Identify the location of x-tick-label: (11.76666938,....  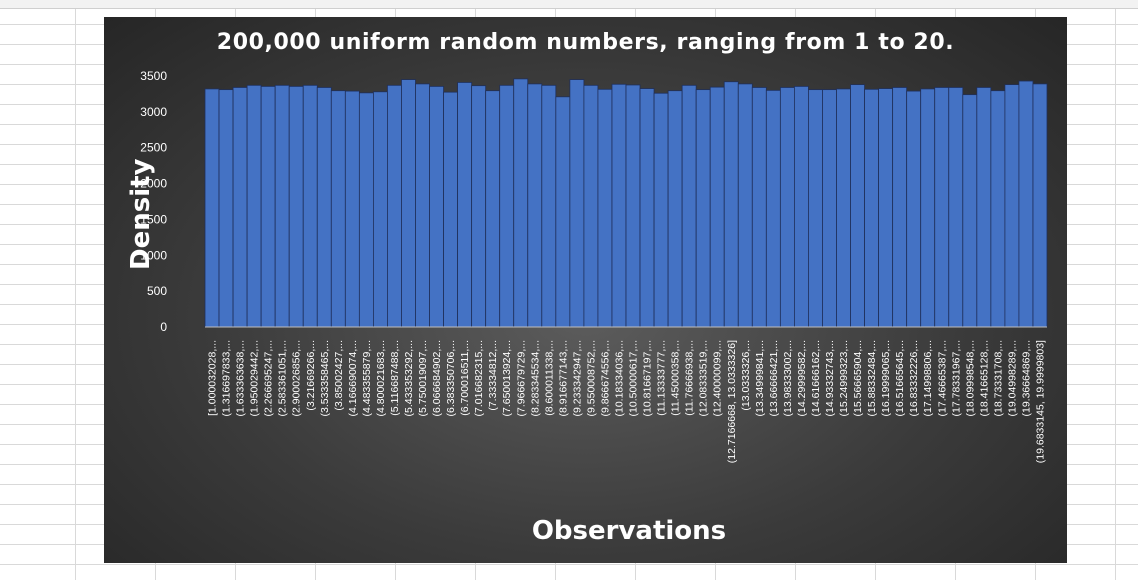
(690, 378).